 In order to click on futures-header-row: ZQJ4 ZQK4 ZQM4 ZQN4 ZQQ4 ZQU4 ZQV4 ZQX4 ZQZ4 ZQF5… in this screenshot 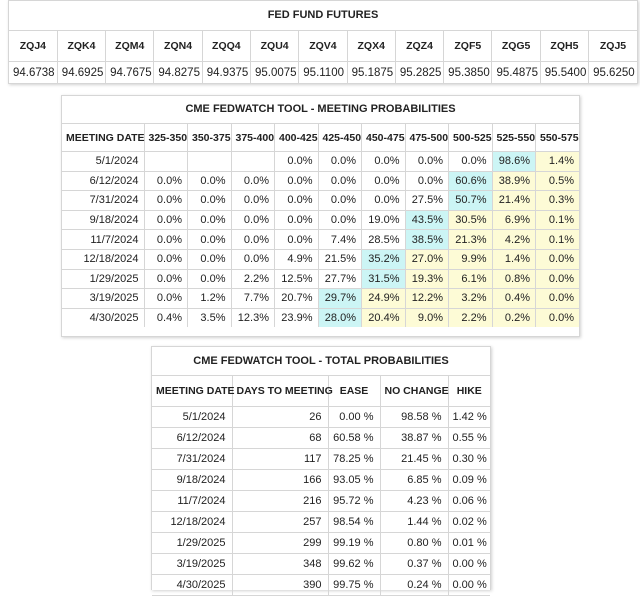, I will do `click(323, 46)`.